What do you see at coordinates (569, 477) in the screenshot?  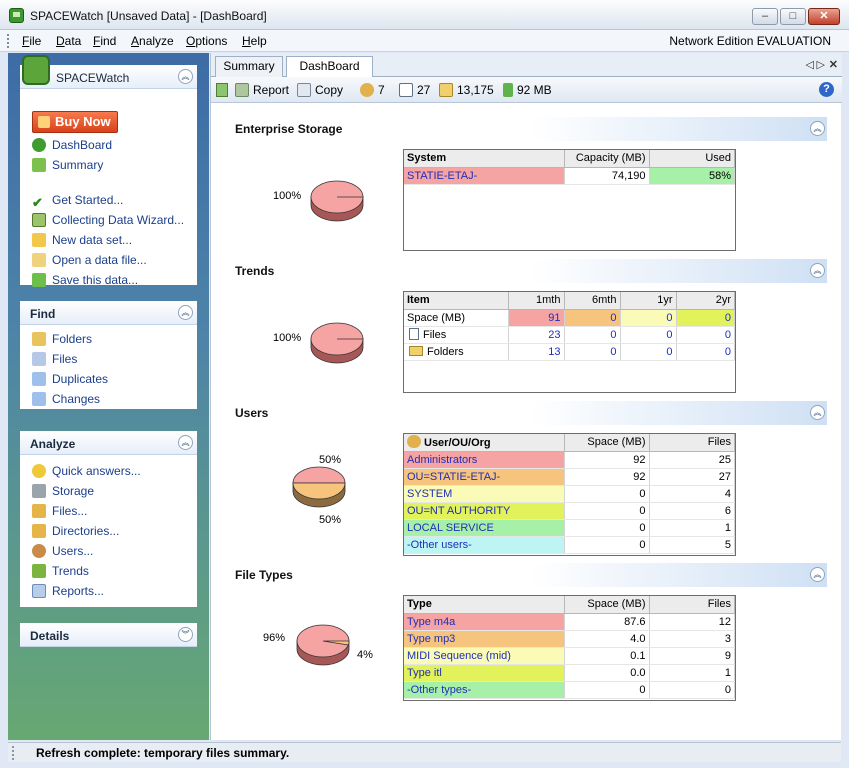 I see `table-row: OU=STATIE-ETAJ- 92 27` at bounding box center [569, 477].